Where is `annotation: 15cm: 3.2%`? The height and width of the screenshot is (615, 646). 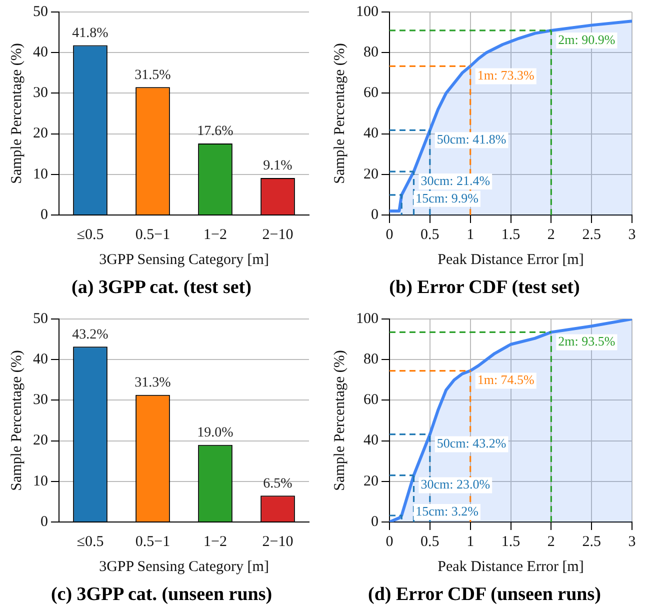
annotation: 15cm: 3.2% is located at coordinates (447, 510).